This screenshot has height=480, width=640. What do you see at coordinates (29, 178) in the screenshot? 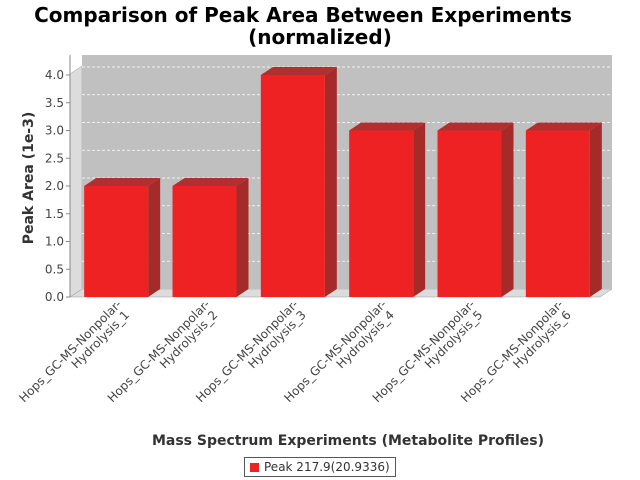
I see `y-axis-label: Peak Area (1e-3)` at bounding box center [29, 178].